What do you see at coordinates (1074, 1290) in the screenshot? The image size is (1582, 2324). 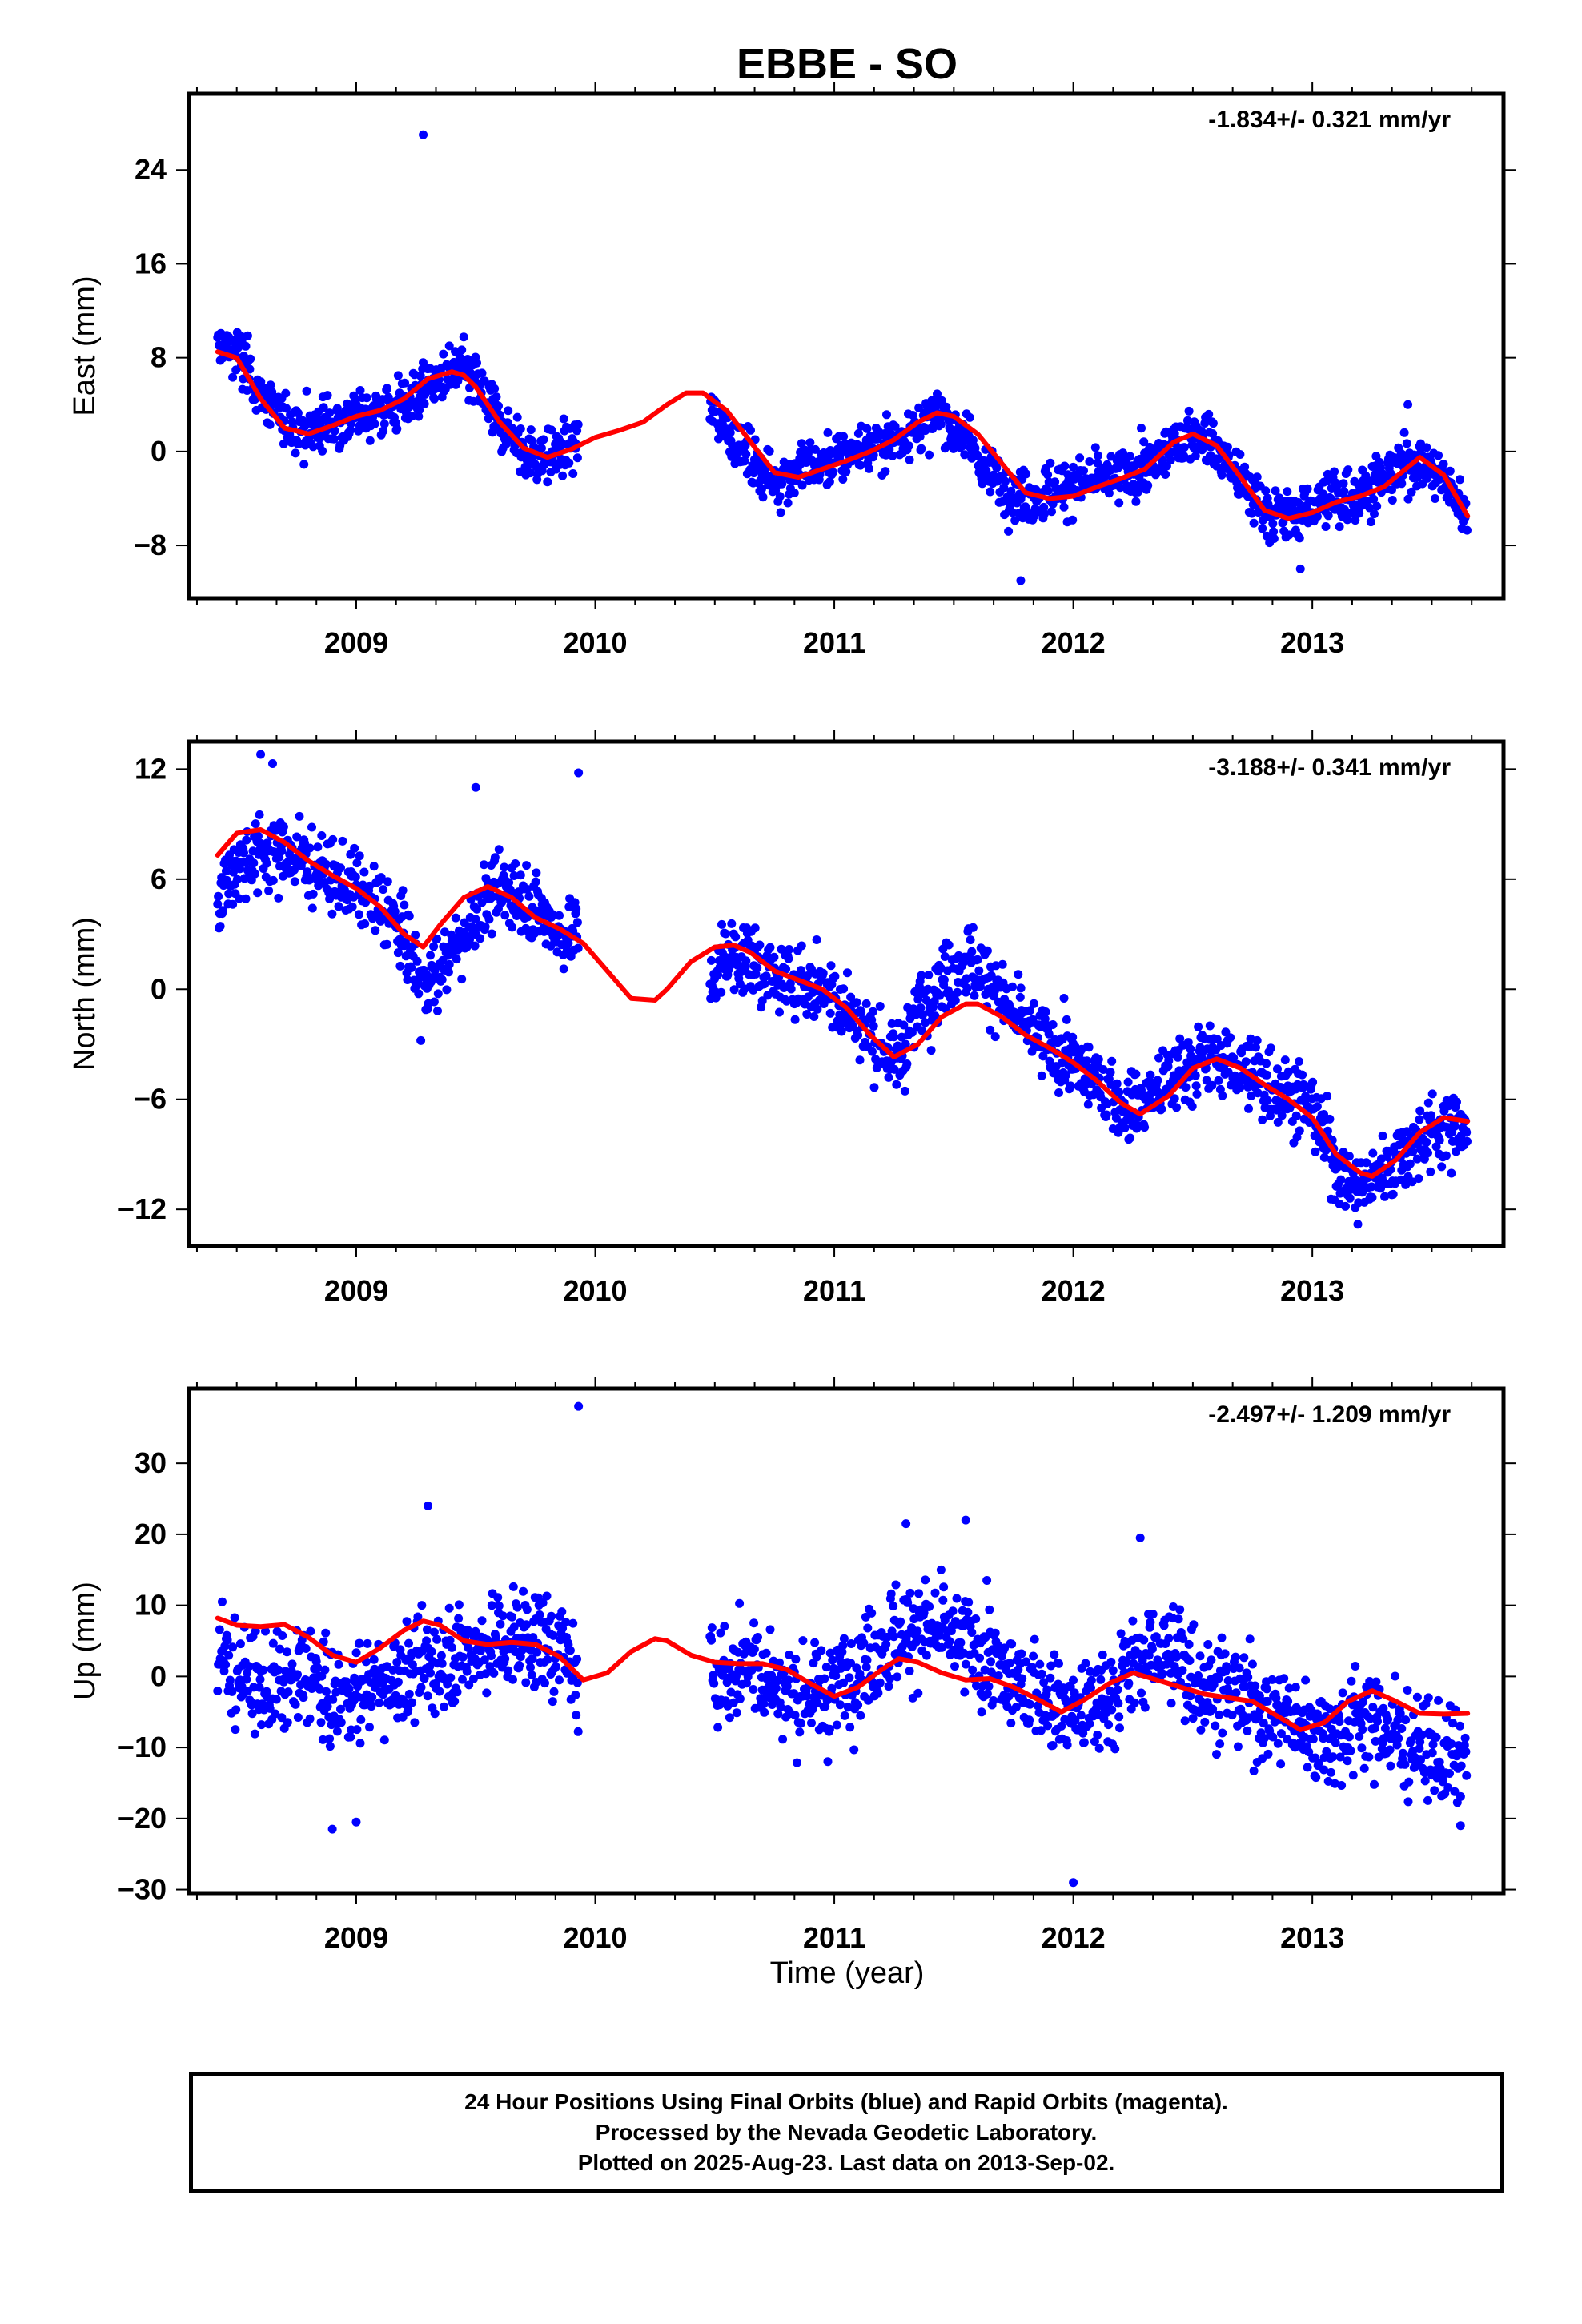 I see `x-tick-label: 2012` at bounding box center [1074, 1290].